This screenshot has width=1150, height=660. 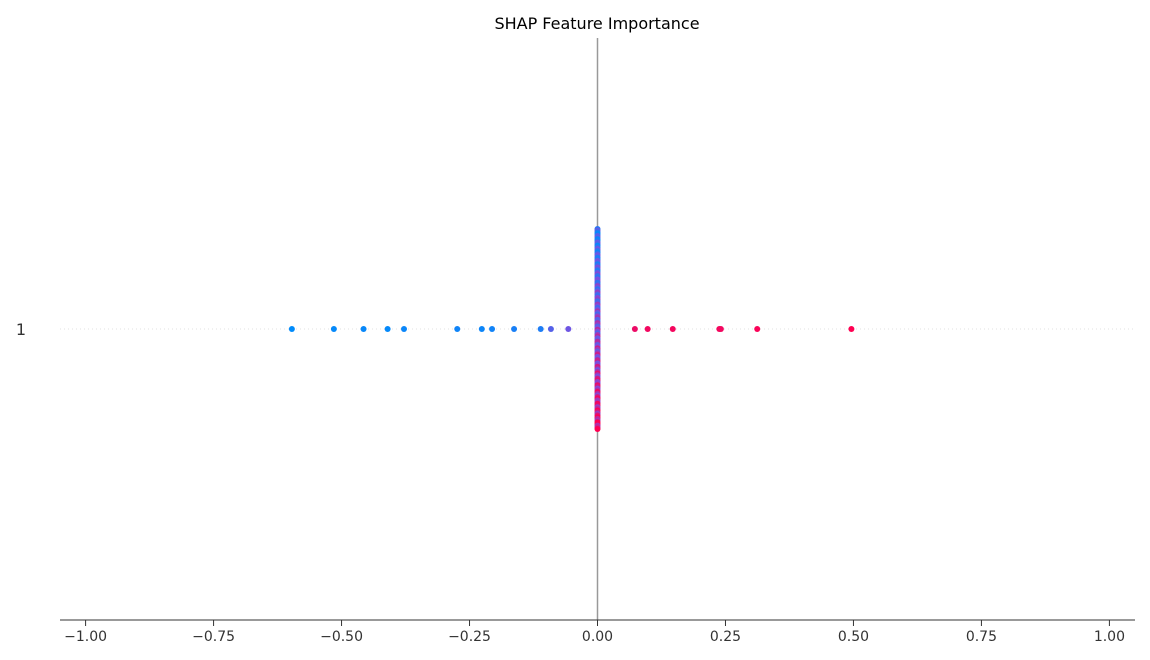 I want to click on x-tick-label: 0.25, so click(x=725, y=637).